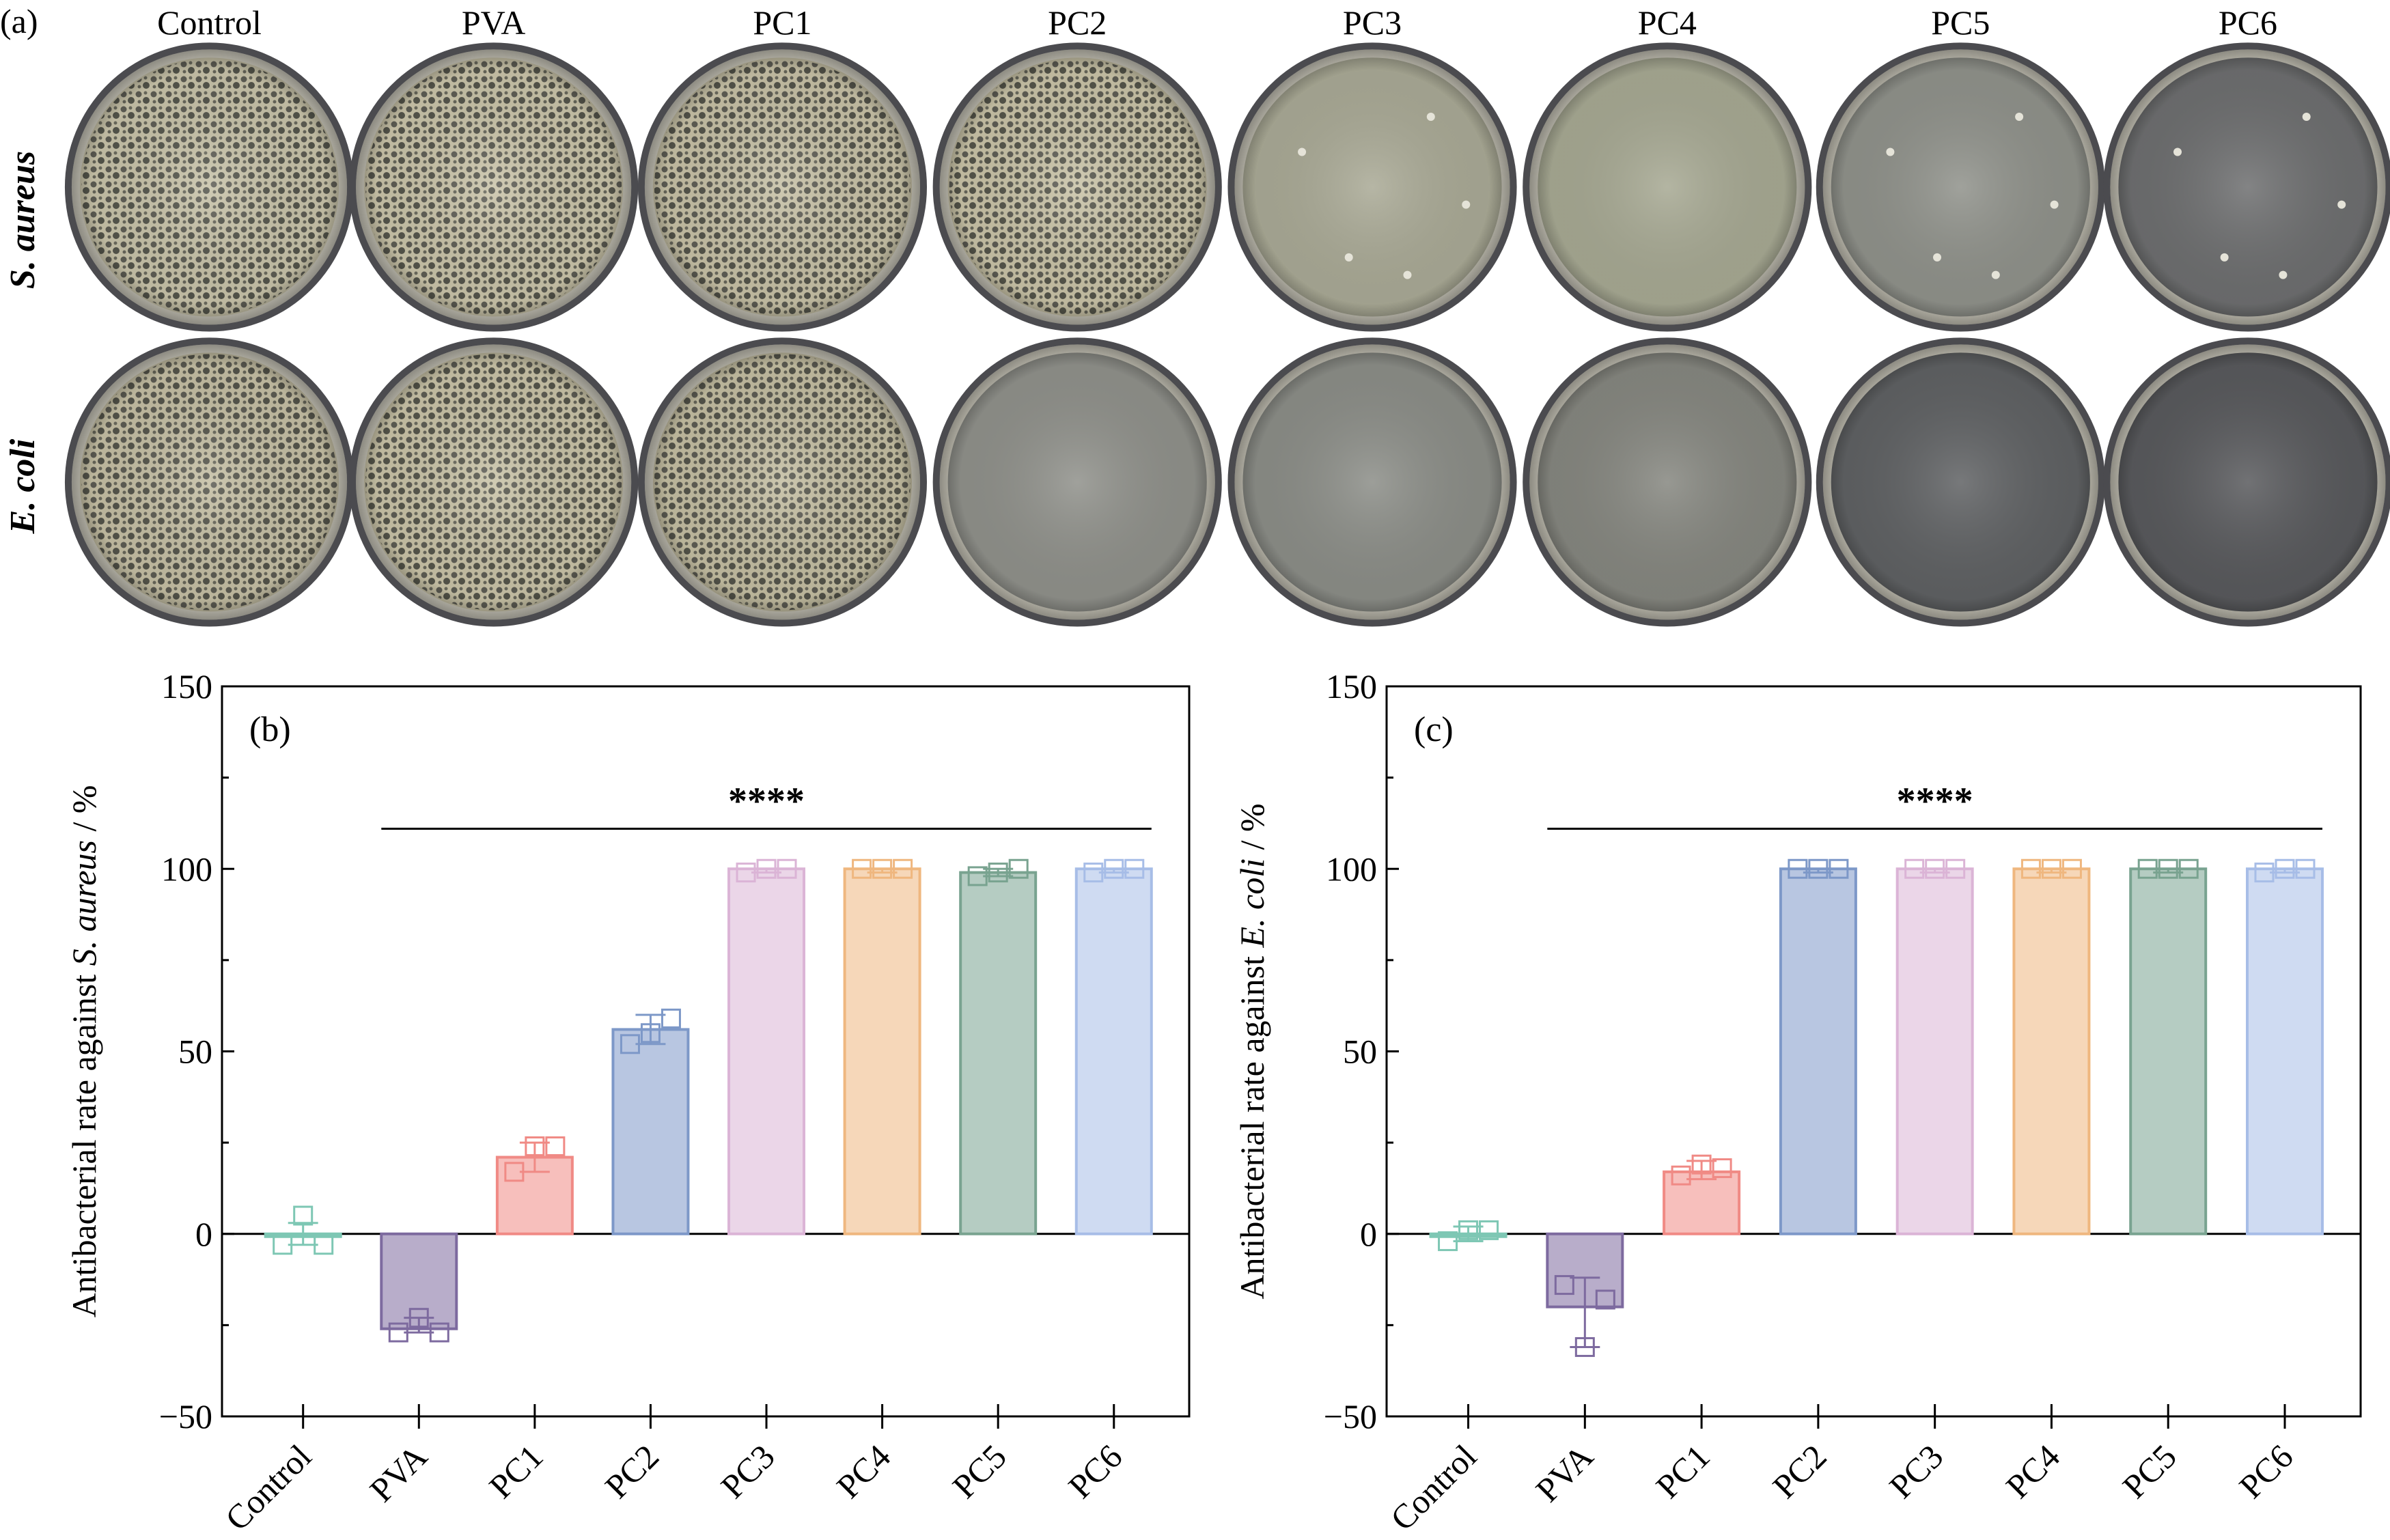 The width and height of the screenshot is (2390, 1540). I want to click on y-axis-label: Antibacterial rate against E. coli / %, so click(1252, 1051).